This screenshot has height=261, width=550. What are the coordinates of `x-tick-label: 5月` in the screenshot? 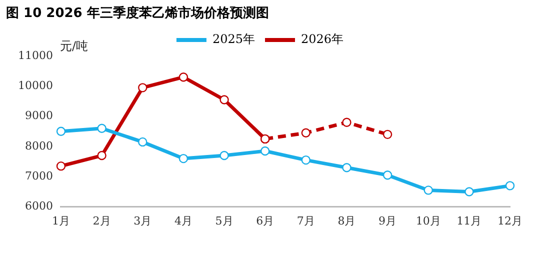 It's located at (224, 221).